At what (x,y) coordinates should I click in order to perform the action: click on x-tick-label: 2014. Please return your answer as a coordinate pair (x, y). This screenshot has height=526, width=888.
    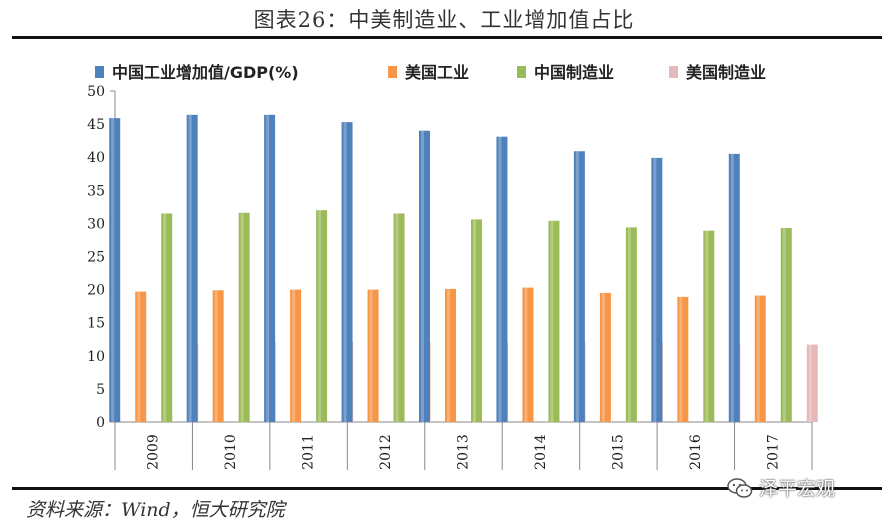
    Looking at the image, I should click on (541, 452).